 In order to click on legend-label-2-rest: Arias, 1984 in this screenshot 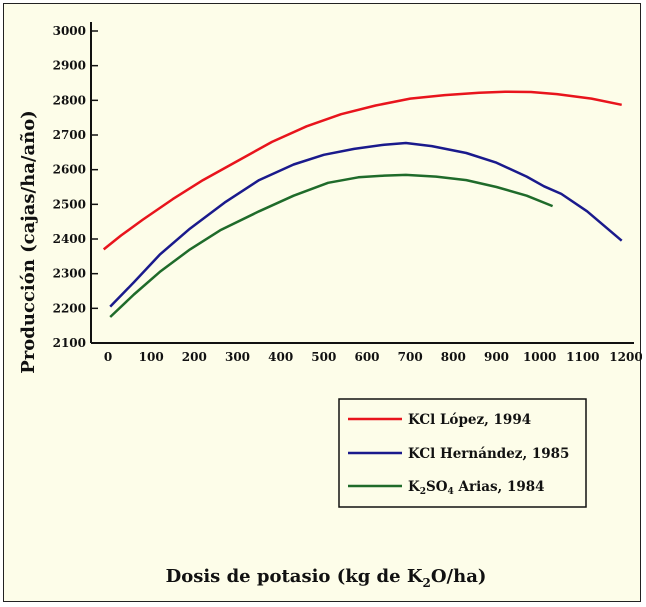, I will do `click(499, 487)`.